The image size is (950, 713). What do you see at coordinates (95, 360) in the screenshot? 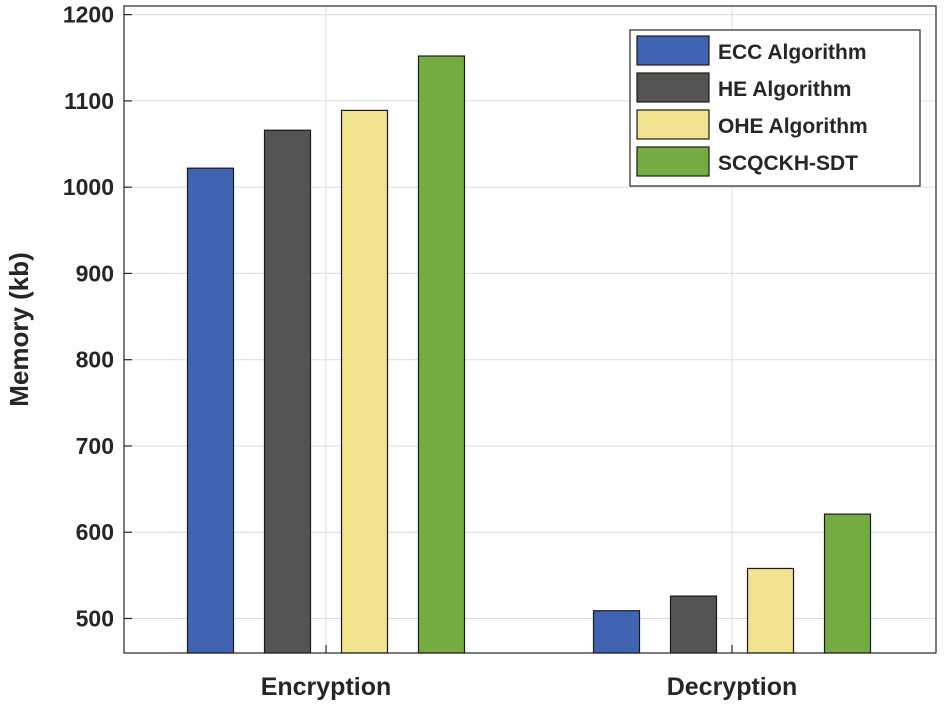
I see `y-tick-label: 800` at bounding box center [95, 360].